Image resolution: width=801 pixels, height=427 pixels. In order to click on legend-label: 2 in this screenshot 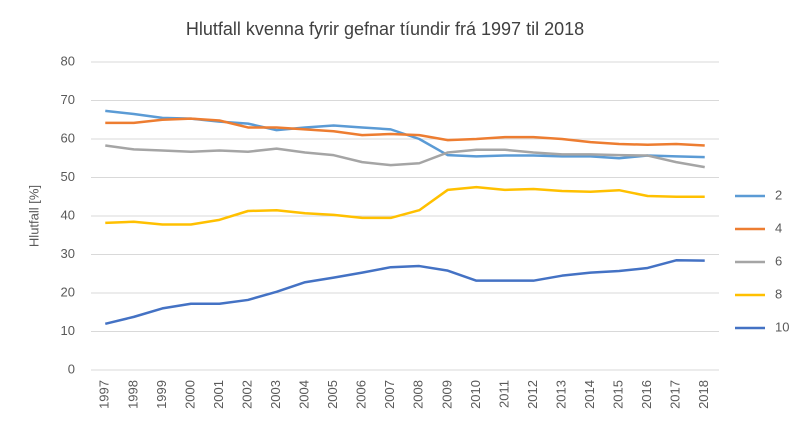, I will do `click(778, 194)`.